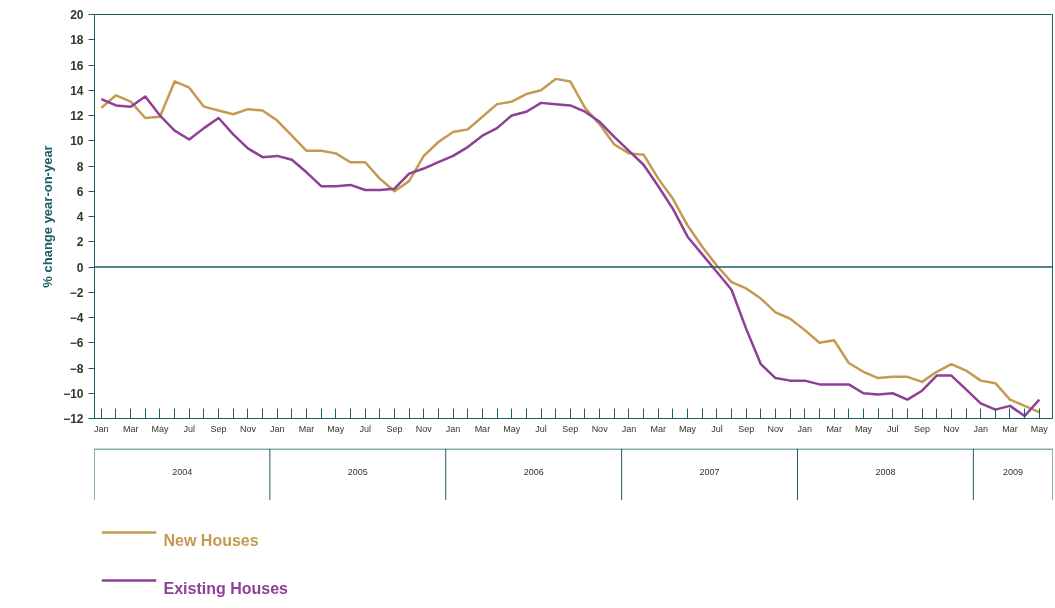  What do you see at coordinates (77, 65) in the screenshot?
I see `y-tick-label: 16` at bounding box center [77, 65].